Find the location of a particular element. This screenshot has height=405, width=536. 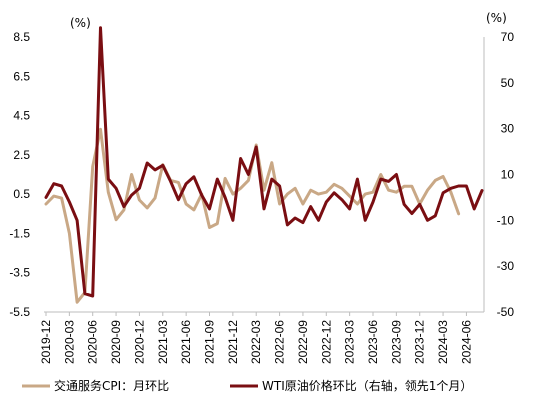

x-tick-label: 2021-06 is located at coordinates (186, 342).